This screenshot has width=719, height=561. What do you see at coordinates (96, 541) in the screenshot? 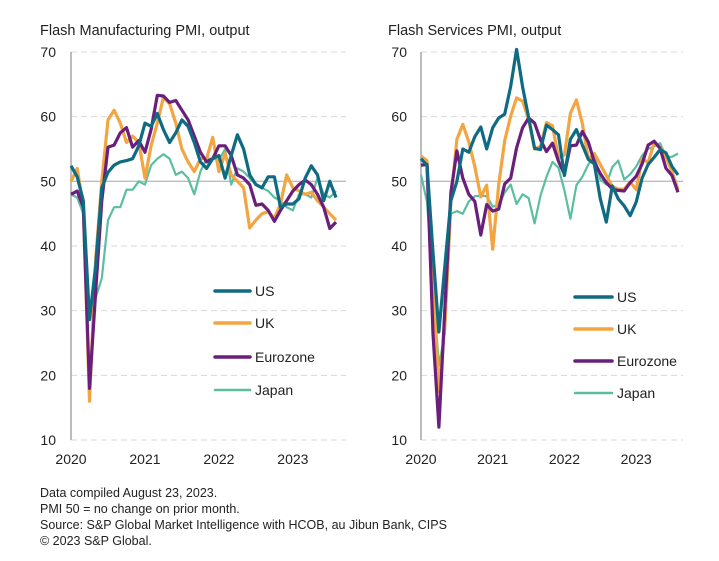
I see `footnote-line: © 2023 S&P Global.` at bounding box center [96, 541].